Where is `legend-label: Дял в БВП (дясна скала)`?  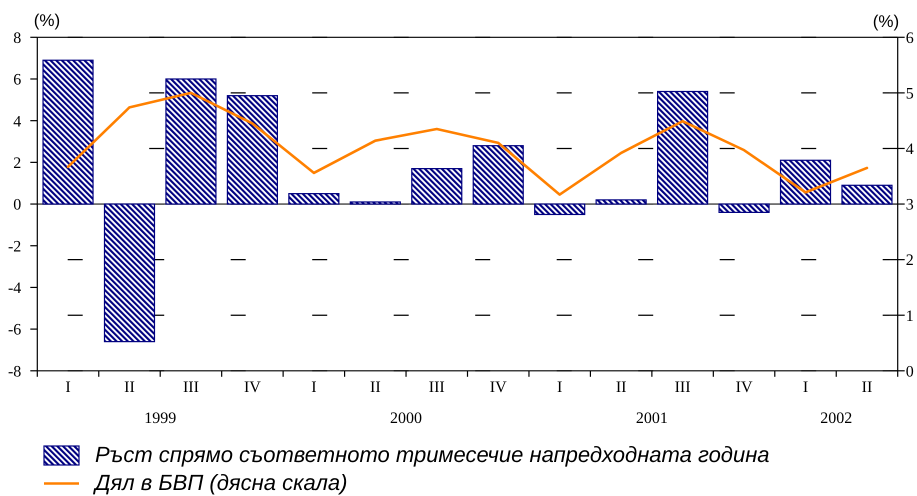
legend-label: Дял в БВП (дясна скала) is located at coordinates (220, 482).